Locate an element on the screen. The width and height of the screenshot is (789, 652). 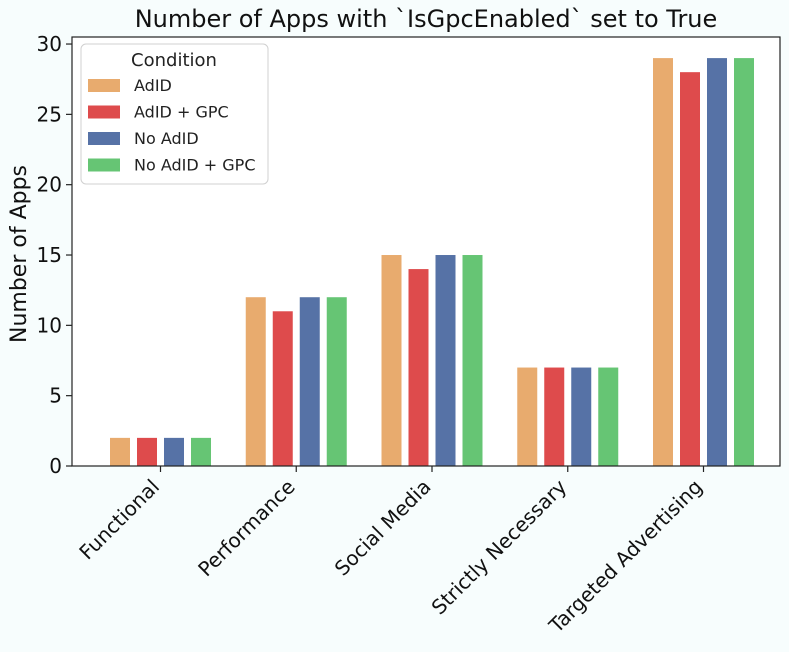
legend-title: Condition is located at coordinates (174, 60).